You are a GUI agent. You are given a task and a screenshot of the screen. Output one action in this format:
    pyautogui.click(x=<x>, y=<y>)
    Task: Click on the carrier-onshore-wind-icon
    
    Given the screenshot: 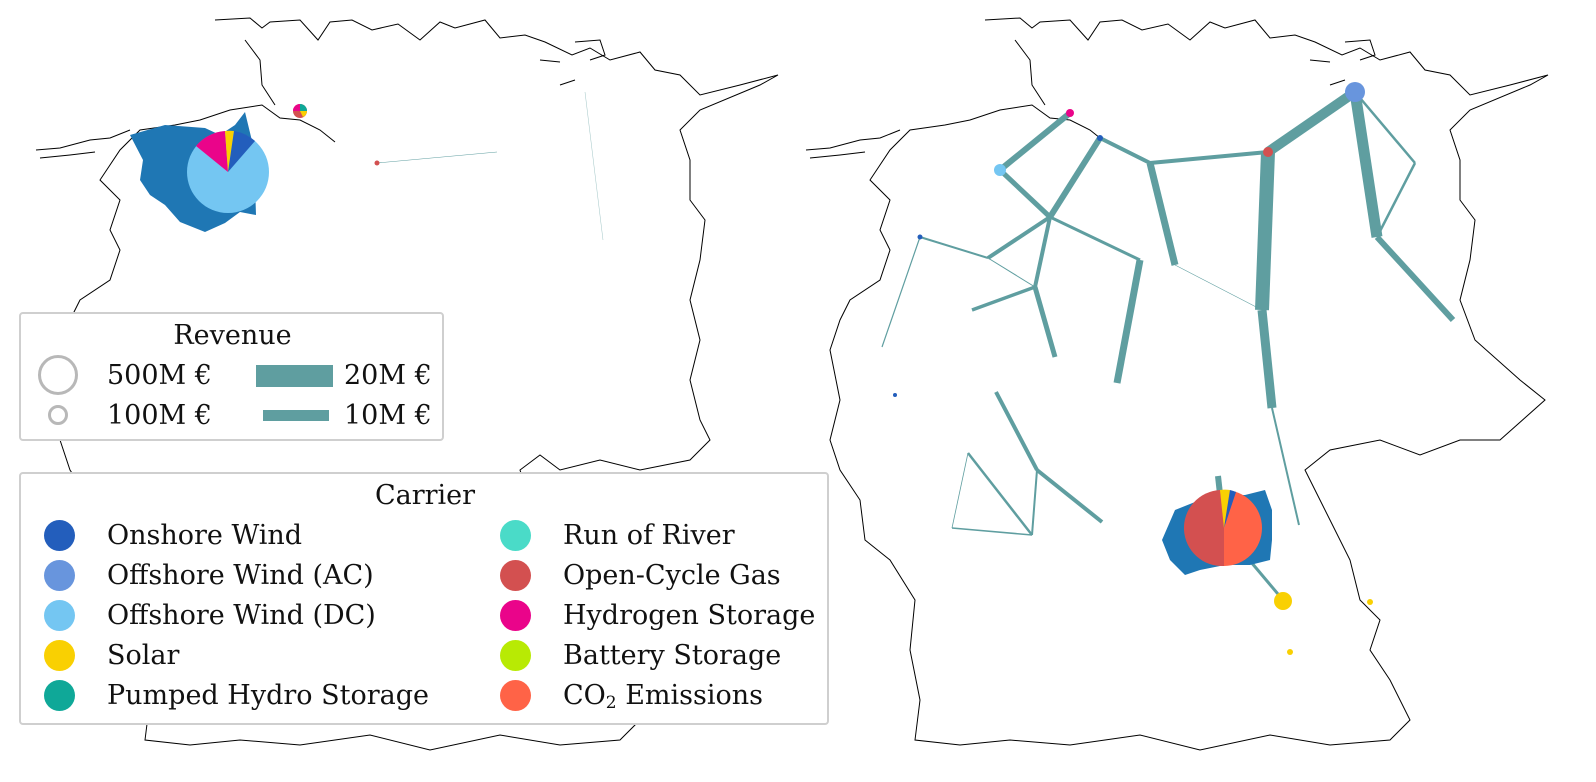 What is the action you would take?
    pyautogui.click(x=59, y=535)
    